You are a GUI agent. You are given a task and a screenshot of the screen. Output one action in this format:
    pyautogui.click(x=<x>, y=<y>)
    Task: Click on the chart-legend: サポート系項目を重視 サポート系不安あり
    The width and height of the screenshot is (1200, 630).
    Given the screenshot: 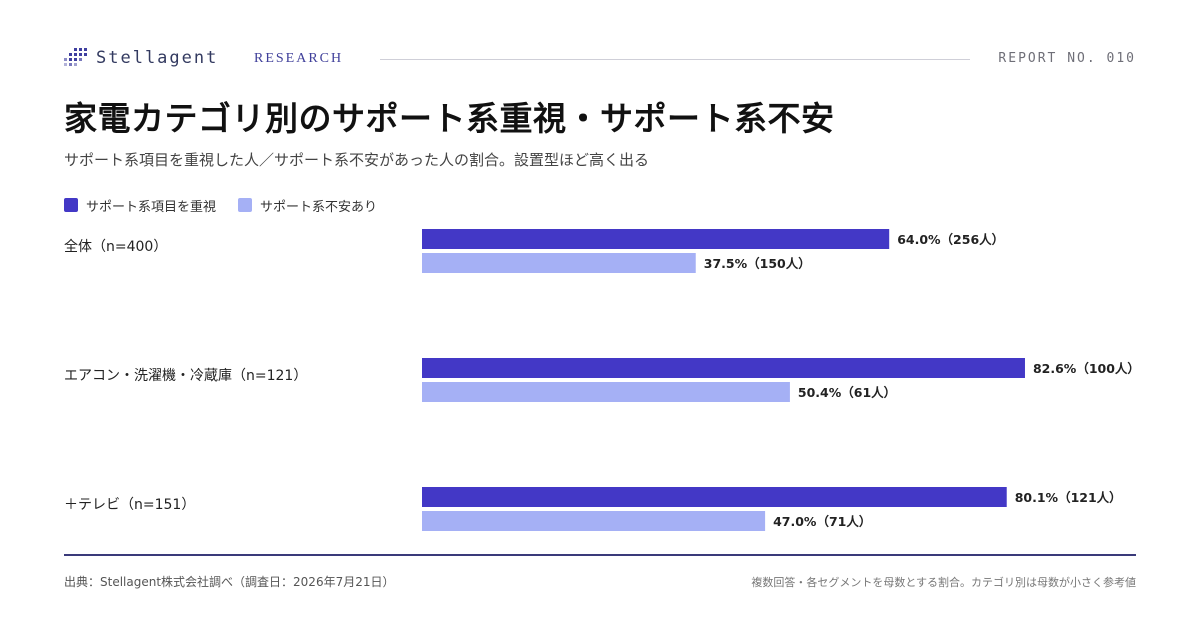 What is the action you would take?
    pyautogui.click(x=231, y=205)
    